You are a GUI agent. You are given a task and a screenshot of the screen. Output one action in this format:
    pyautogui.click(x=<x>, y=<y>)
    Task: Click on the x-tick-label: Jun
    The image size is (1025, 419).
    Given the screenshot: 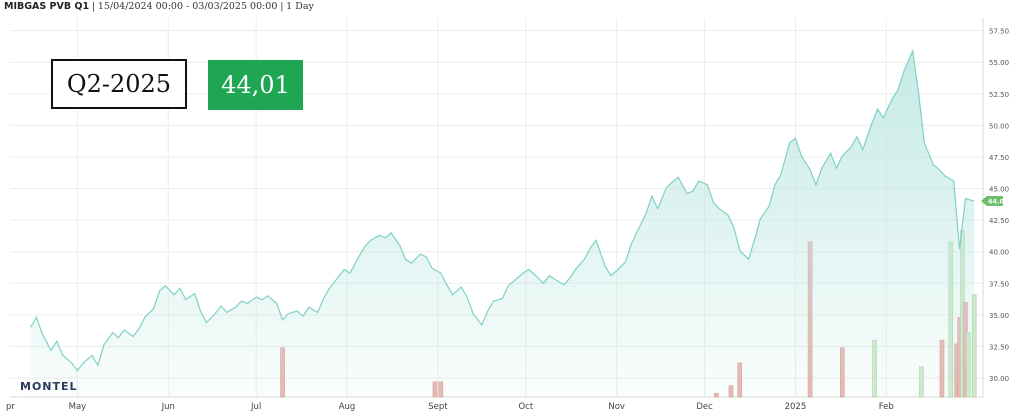 What is the action you would take?
    pyautogui.click(x=168, y=407)
    